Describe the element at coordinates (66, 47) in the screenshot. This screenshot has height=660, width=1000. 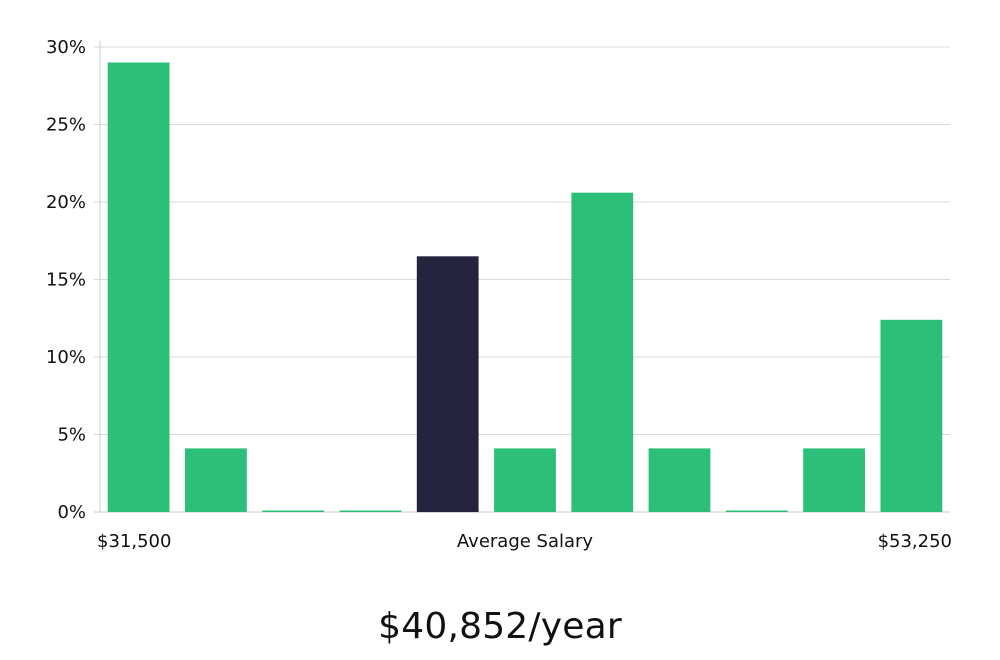
I see `y-tick-label: 30%` at that location.